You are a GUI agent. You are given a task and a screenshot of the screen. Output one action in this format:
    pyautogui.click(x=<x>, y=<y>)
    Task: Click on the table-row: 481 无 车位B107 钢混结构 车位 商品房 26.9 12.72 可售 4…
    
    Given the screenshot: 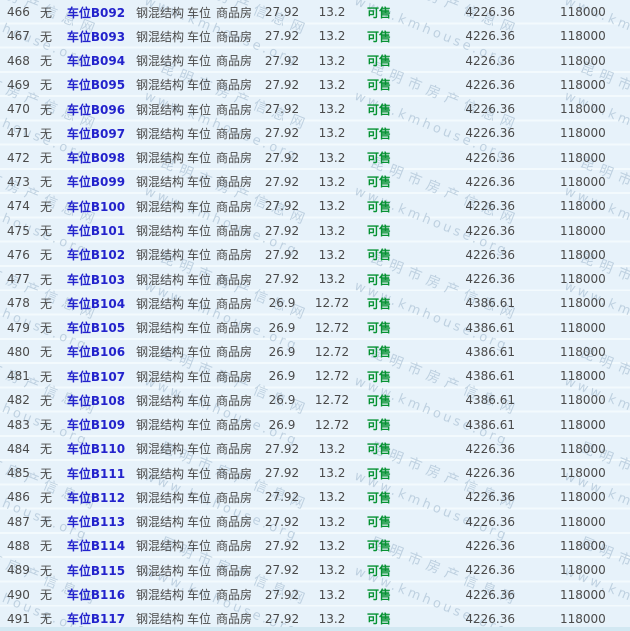 What is the action you would take?
    pyautogui.click(x=315, y=376)
    